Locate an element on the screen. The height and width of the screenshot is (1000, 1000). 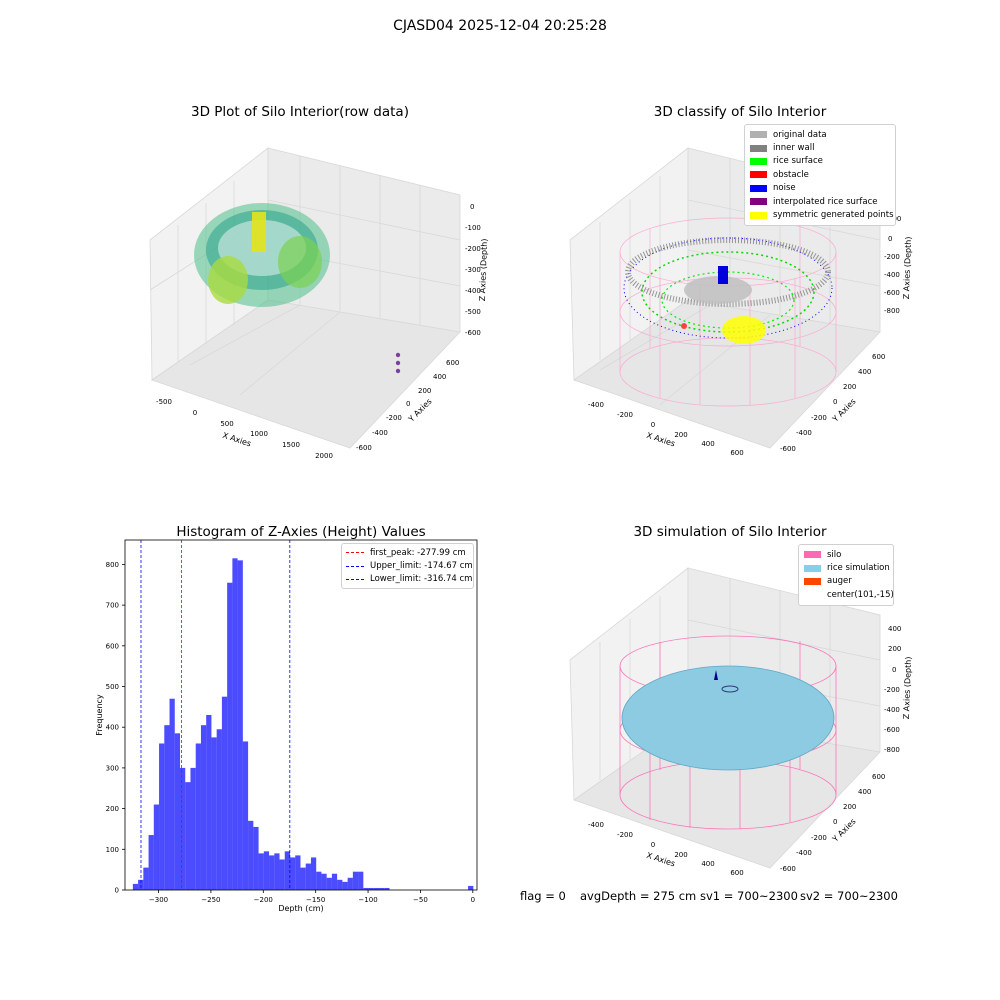
raw-cloud-peak is located at coordinates (259, 232).